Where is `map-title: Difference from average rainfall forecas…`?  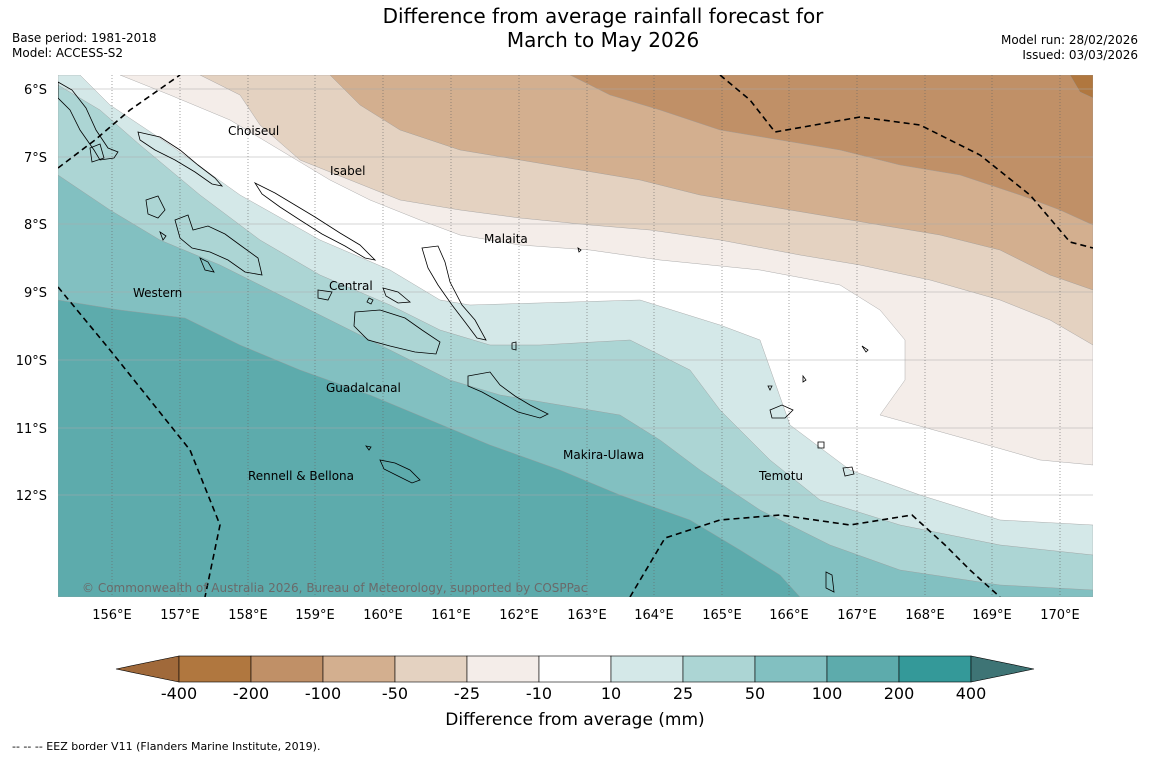 map-title: Difference from average rainfall forecas… is located at coordinates (603, 28).